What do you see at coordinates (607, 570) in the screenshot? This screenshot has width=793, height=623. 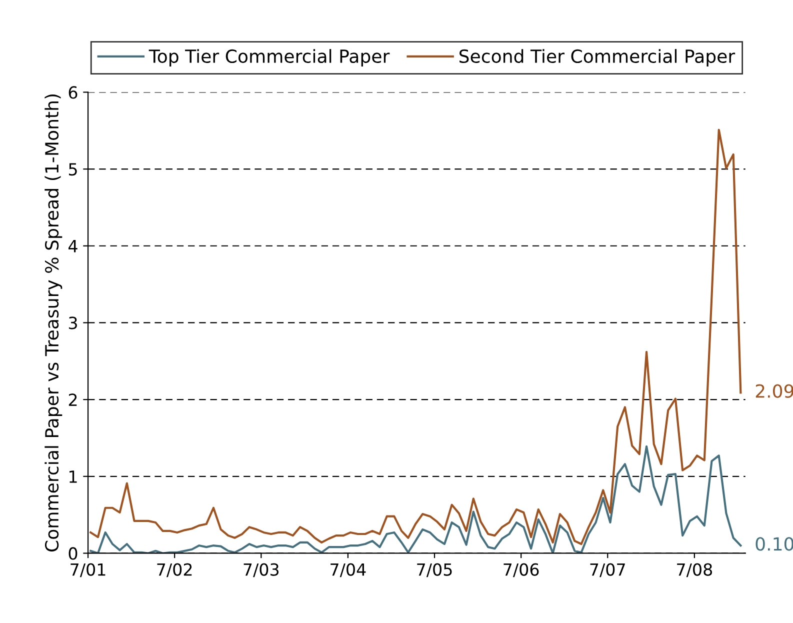 I see `x-tick-label: 7/07` at bounding box center [607, 570].